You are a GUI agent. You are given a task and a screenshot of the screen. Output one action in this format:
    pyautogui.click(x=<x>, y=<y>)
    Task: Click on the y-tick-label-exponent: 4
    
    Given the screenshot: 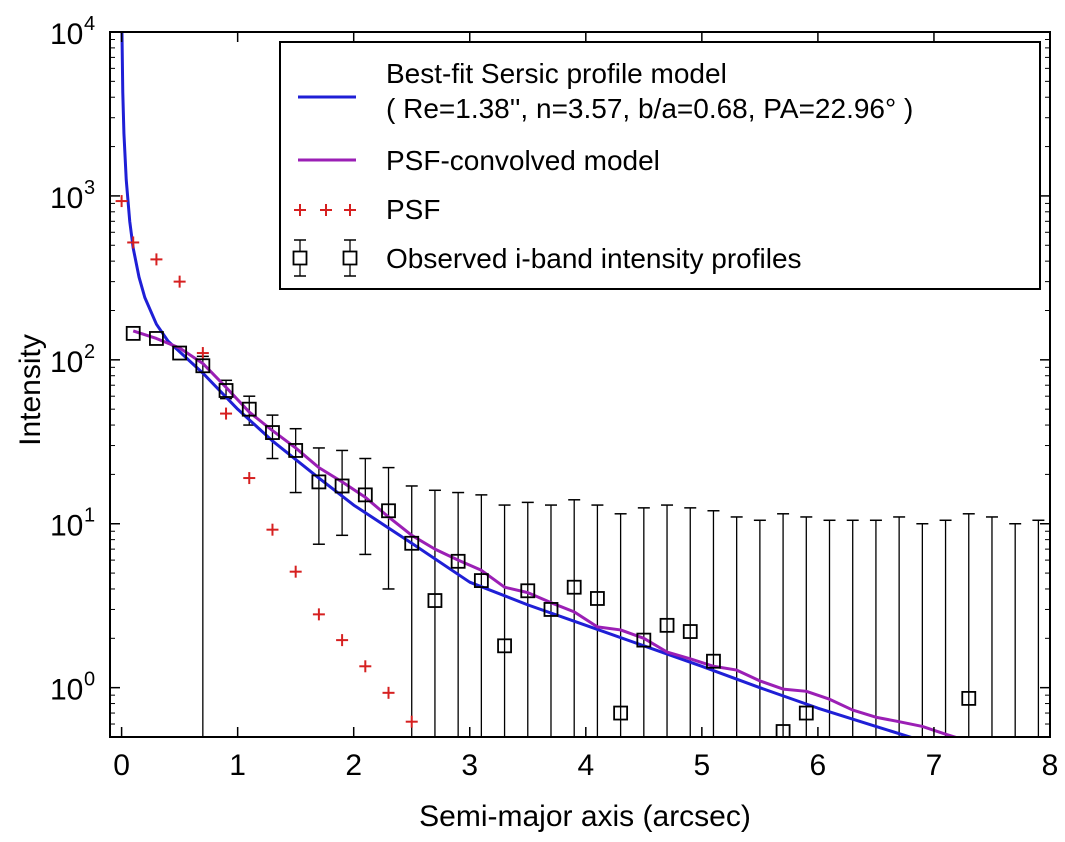 What is the action you would take?
    pyautogui.click(x=89, y=24)
    